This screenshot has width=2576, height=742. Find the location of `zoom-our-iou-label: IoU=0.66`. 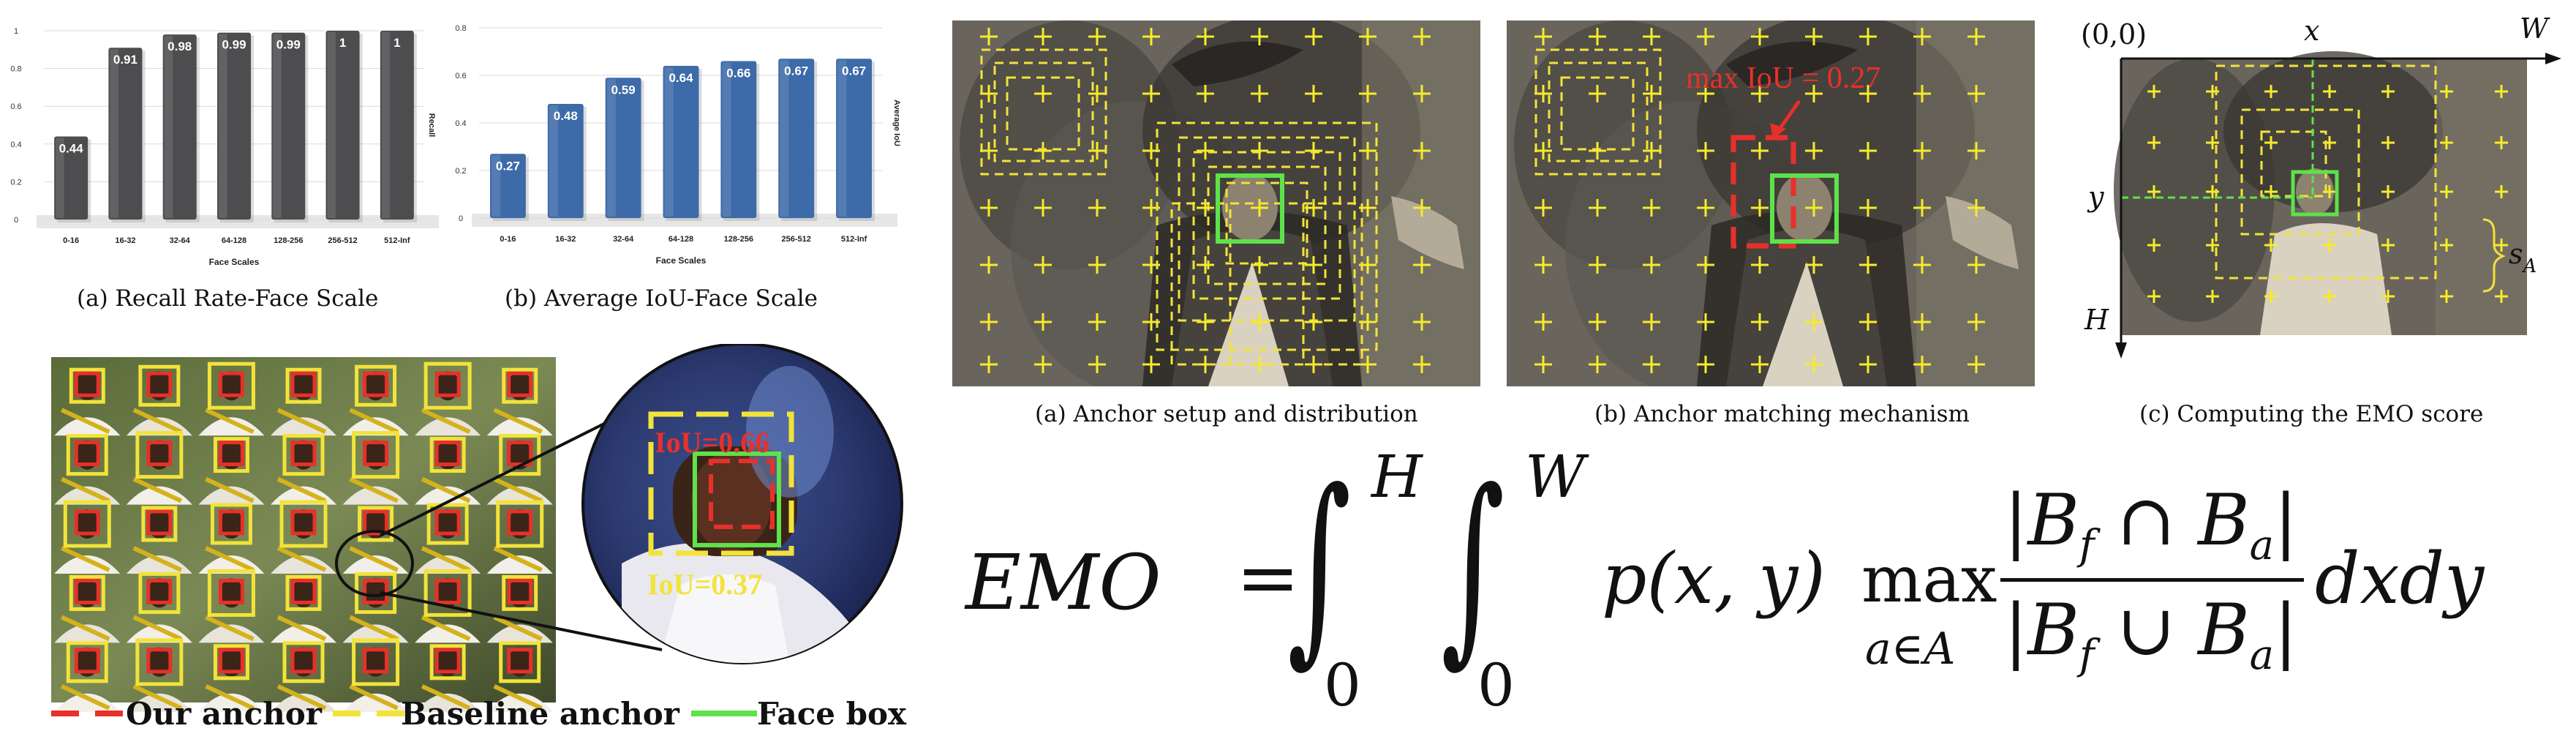

zoom-our-iou-label: IoU=0.66 is located at coordinates (712, 442).